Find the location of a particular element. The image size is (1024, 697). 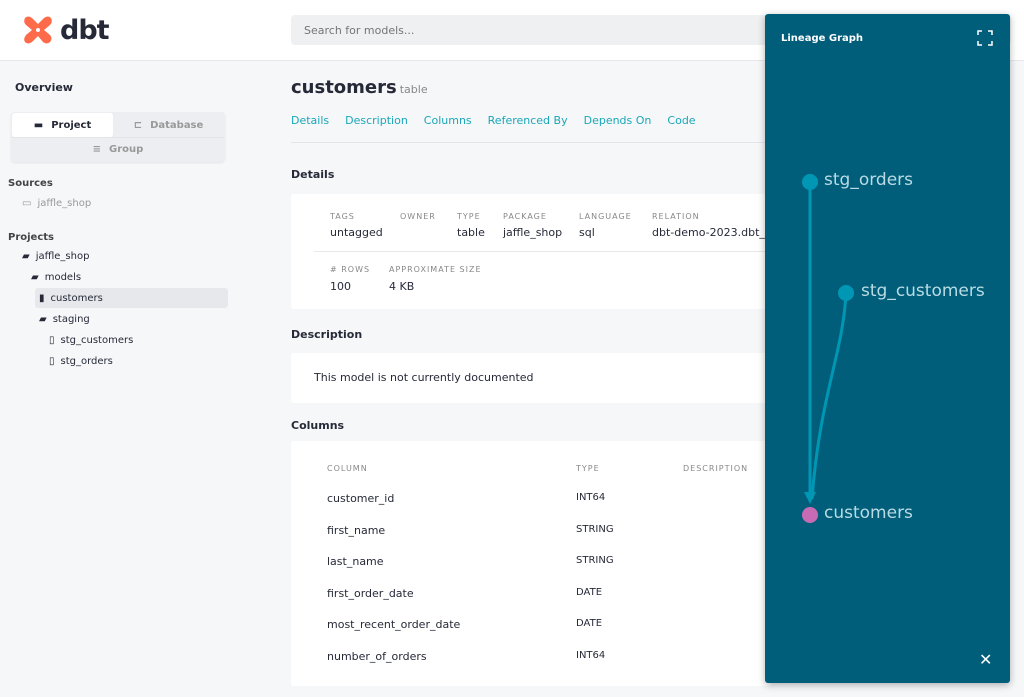

filter-icon: ≡ is located at coordinates (97, 149).